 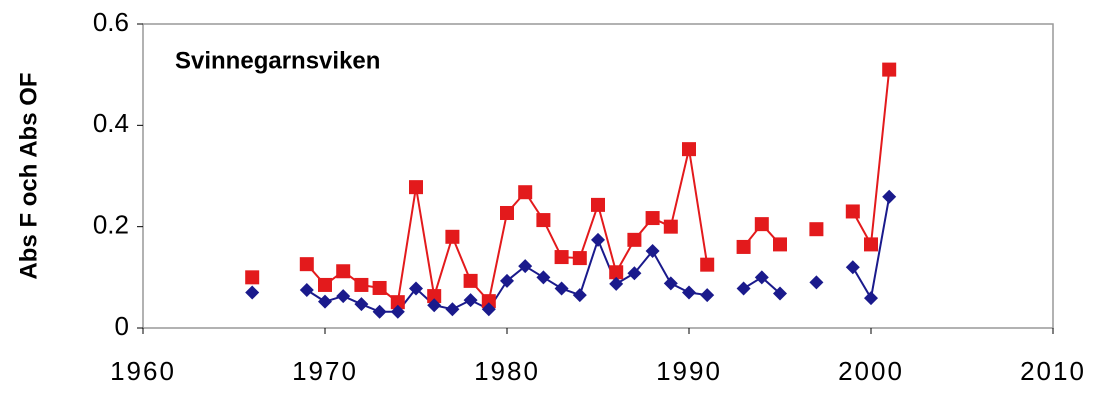 What do you see at coordinates (111, 22) in the screenshot?
I see `y-tick-label: 0.6` at bounding box center [111, 22].